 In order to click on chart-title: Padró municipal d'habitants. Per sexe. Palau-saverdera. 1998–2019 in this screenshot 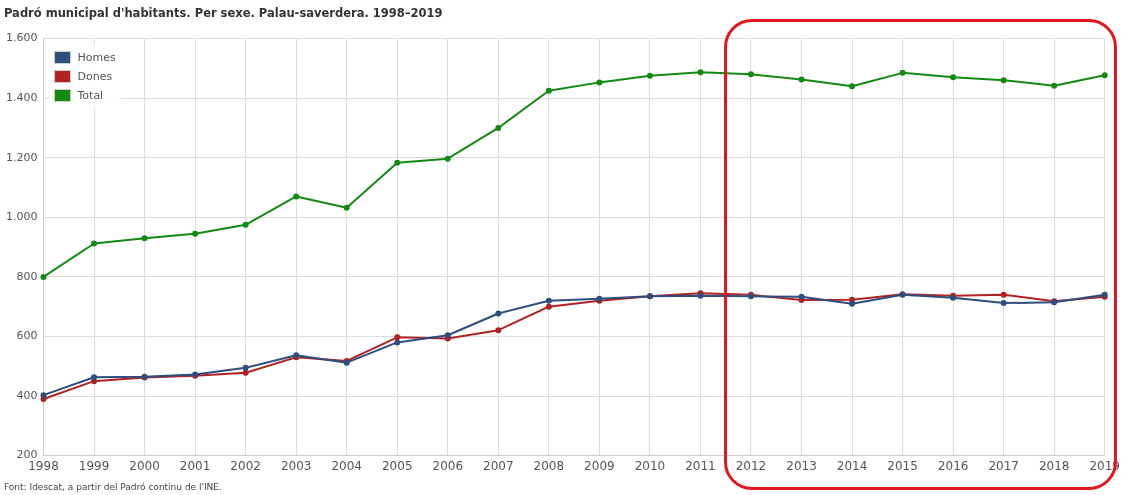, I will do `click(223, 13)`.